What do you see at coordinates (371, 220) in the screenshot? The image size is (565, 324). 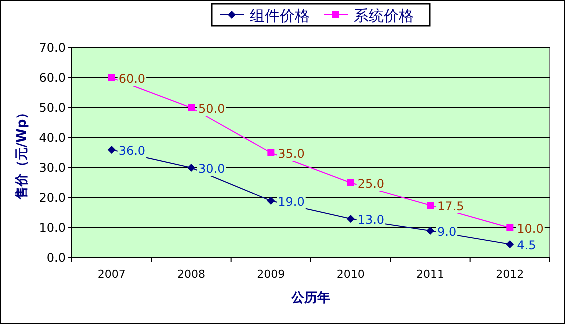 I see `data-label: 13.0` at bounding box center [371, 220].